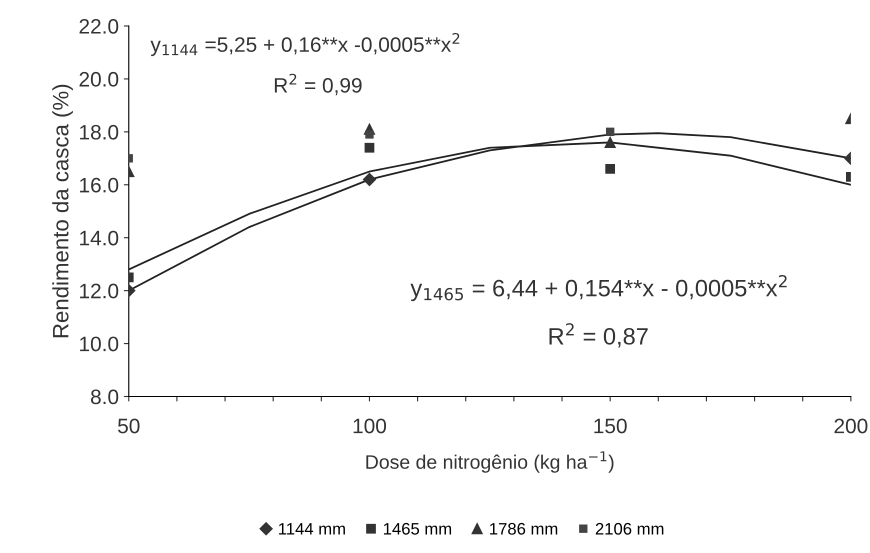 The width and height of the screenshot is (870, 553). Describe the element at coordinates (318, 85) in the screenshot. I see `annotation: R$^{2}$ = 0,99` at that location.